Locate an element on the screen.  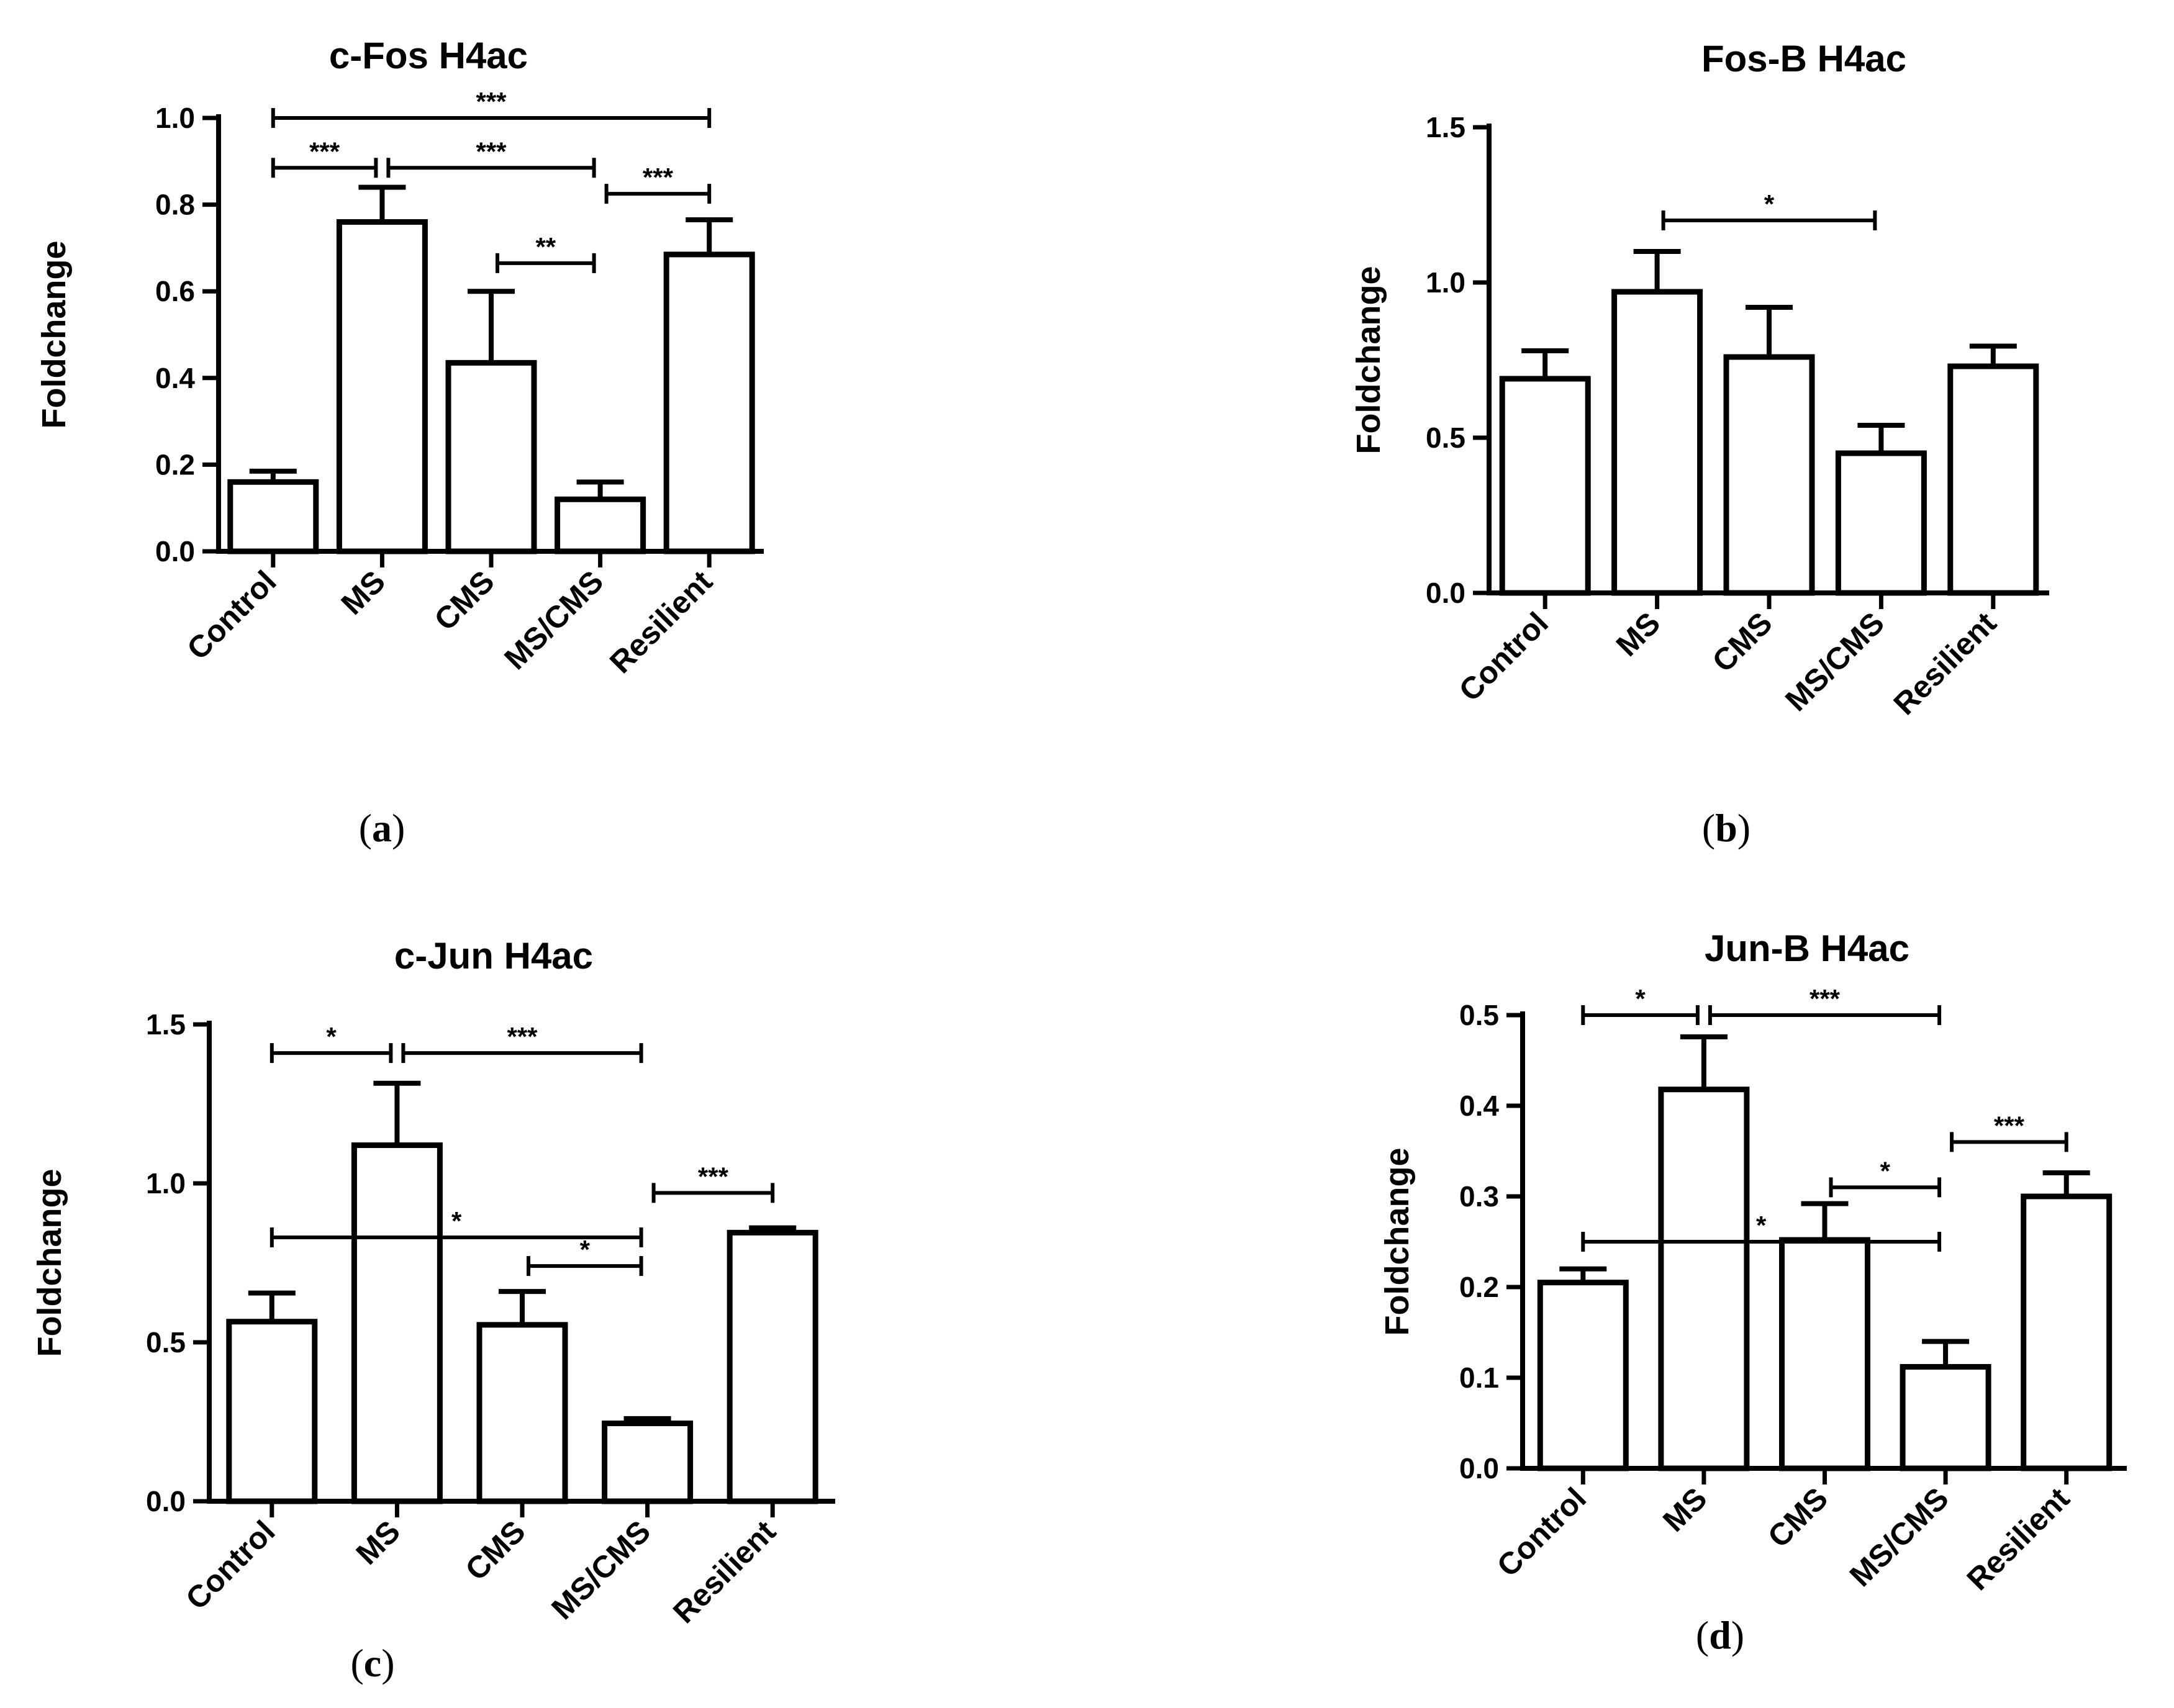
panel-letter: (a) is located at coordinates (382, 828).